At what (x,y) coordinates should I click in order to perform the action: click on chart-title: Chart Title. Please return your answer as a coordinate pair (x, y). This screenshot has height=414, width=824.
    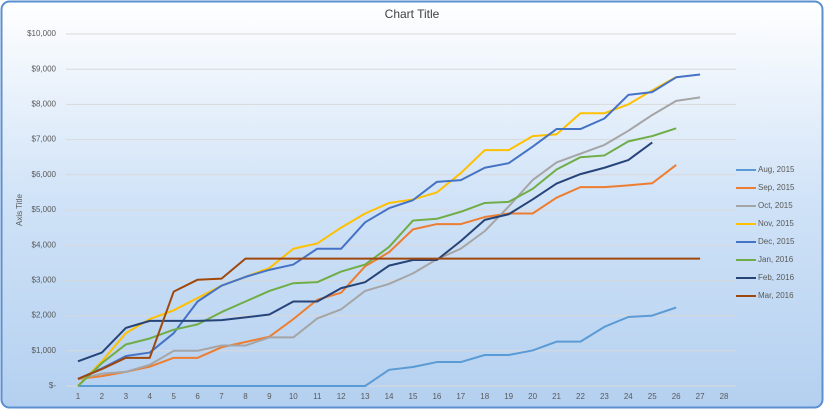
    Looking at the image, I should click on (412, 14).